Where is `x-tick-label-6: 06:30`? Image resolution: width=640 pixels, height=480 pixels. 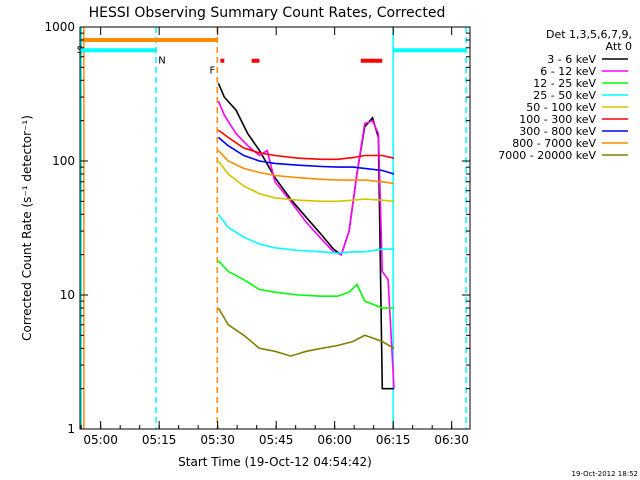 x-tick-label-6: 06:30 is located at coordinates (451, 440).